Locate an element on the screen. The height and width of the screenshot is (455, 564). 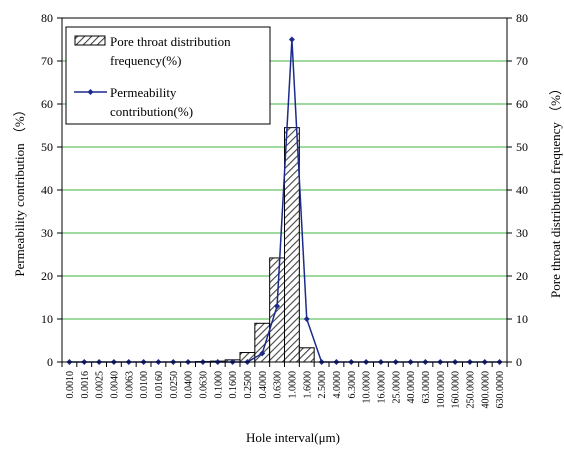
x-tick-label-0.0250: 0.0250 is located at coordinates (174, 385).